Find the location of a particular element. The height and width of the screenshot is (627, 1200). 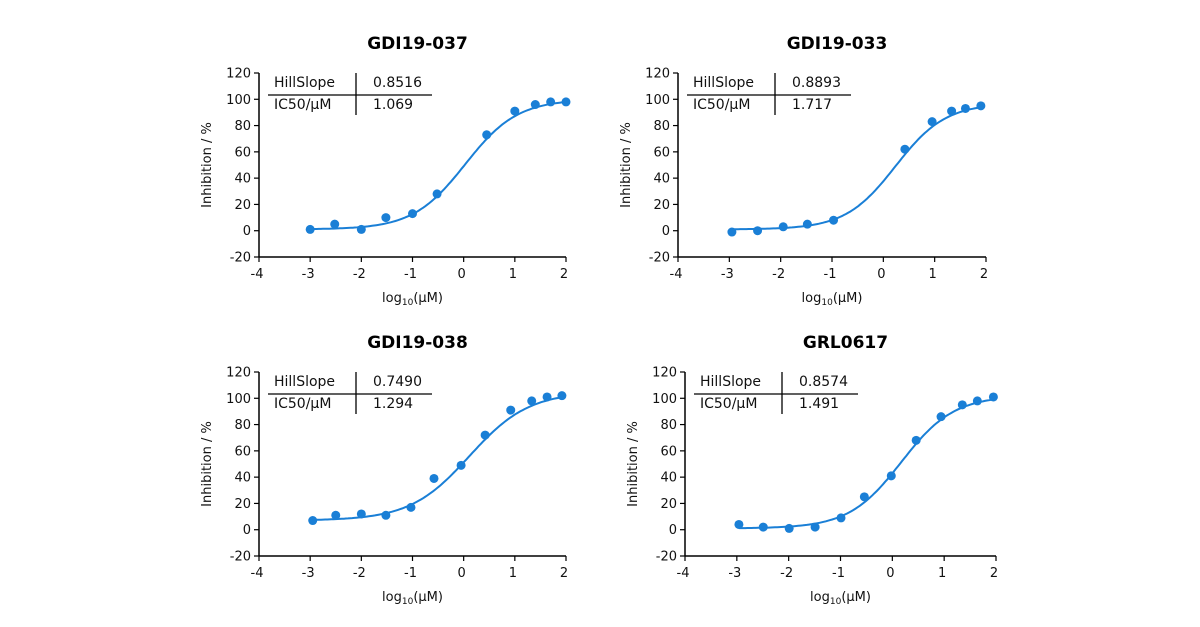

x-tick-label: -1 is located at coordinates (410, 573).